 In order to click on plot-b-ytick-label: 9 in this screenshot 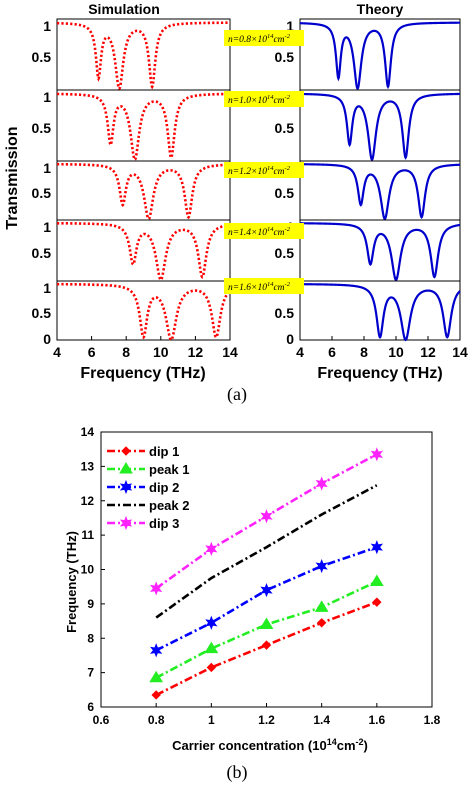, I will do `click(90, 604)`.